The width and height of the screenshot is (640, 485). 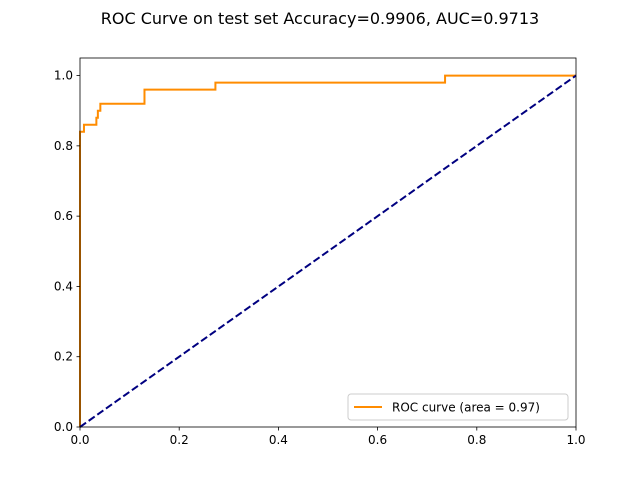 I want to click on x-tick-label: 0.6, so click(x=377, y=440).